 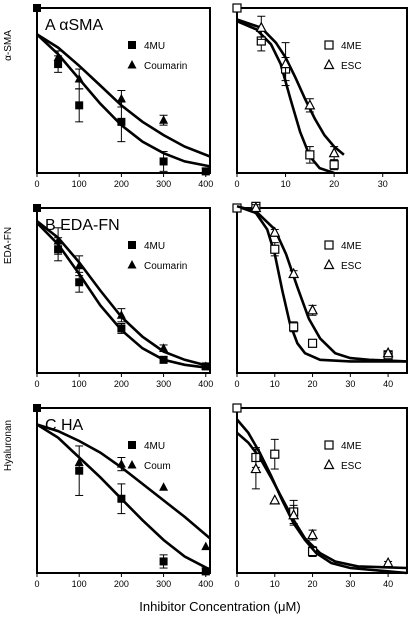 What do you see at coordinates (8, 45) in the screenshot?
I see `y-axis-label: α-SMA` at bounding box center [8, 45].